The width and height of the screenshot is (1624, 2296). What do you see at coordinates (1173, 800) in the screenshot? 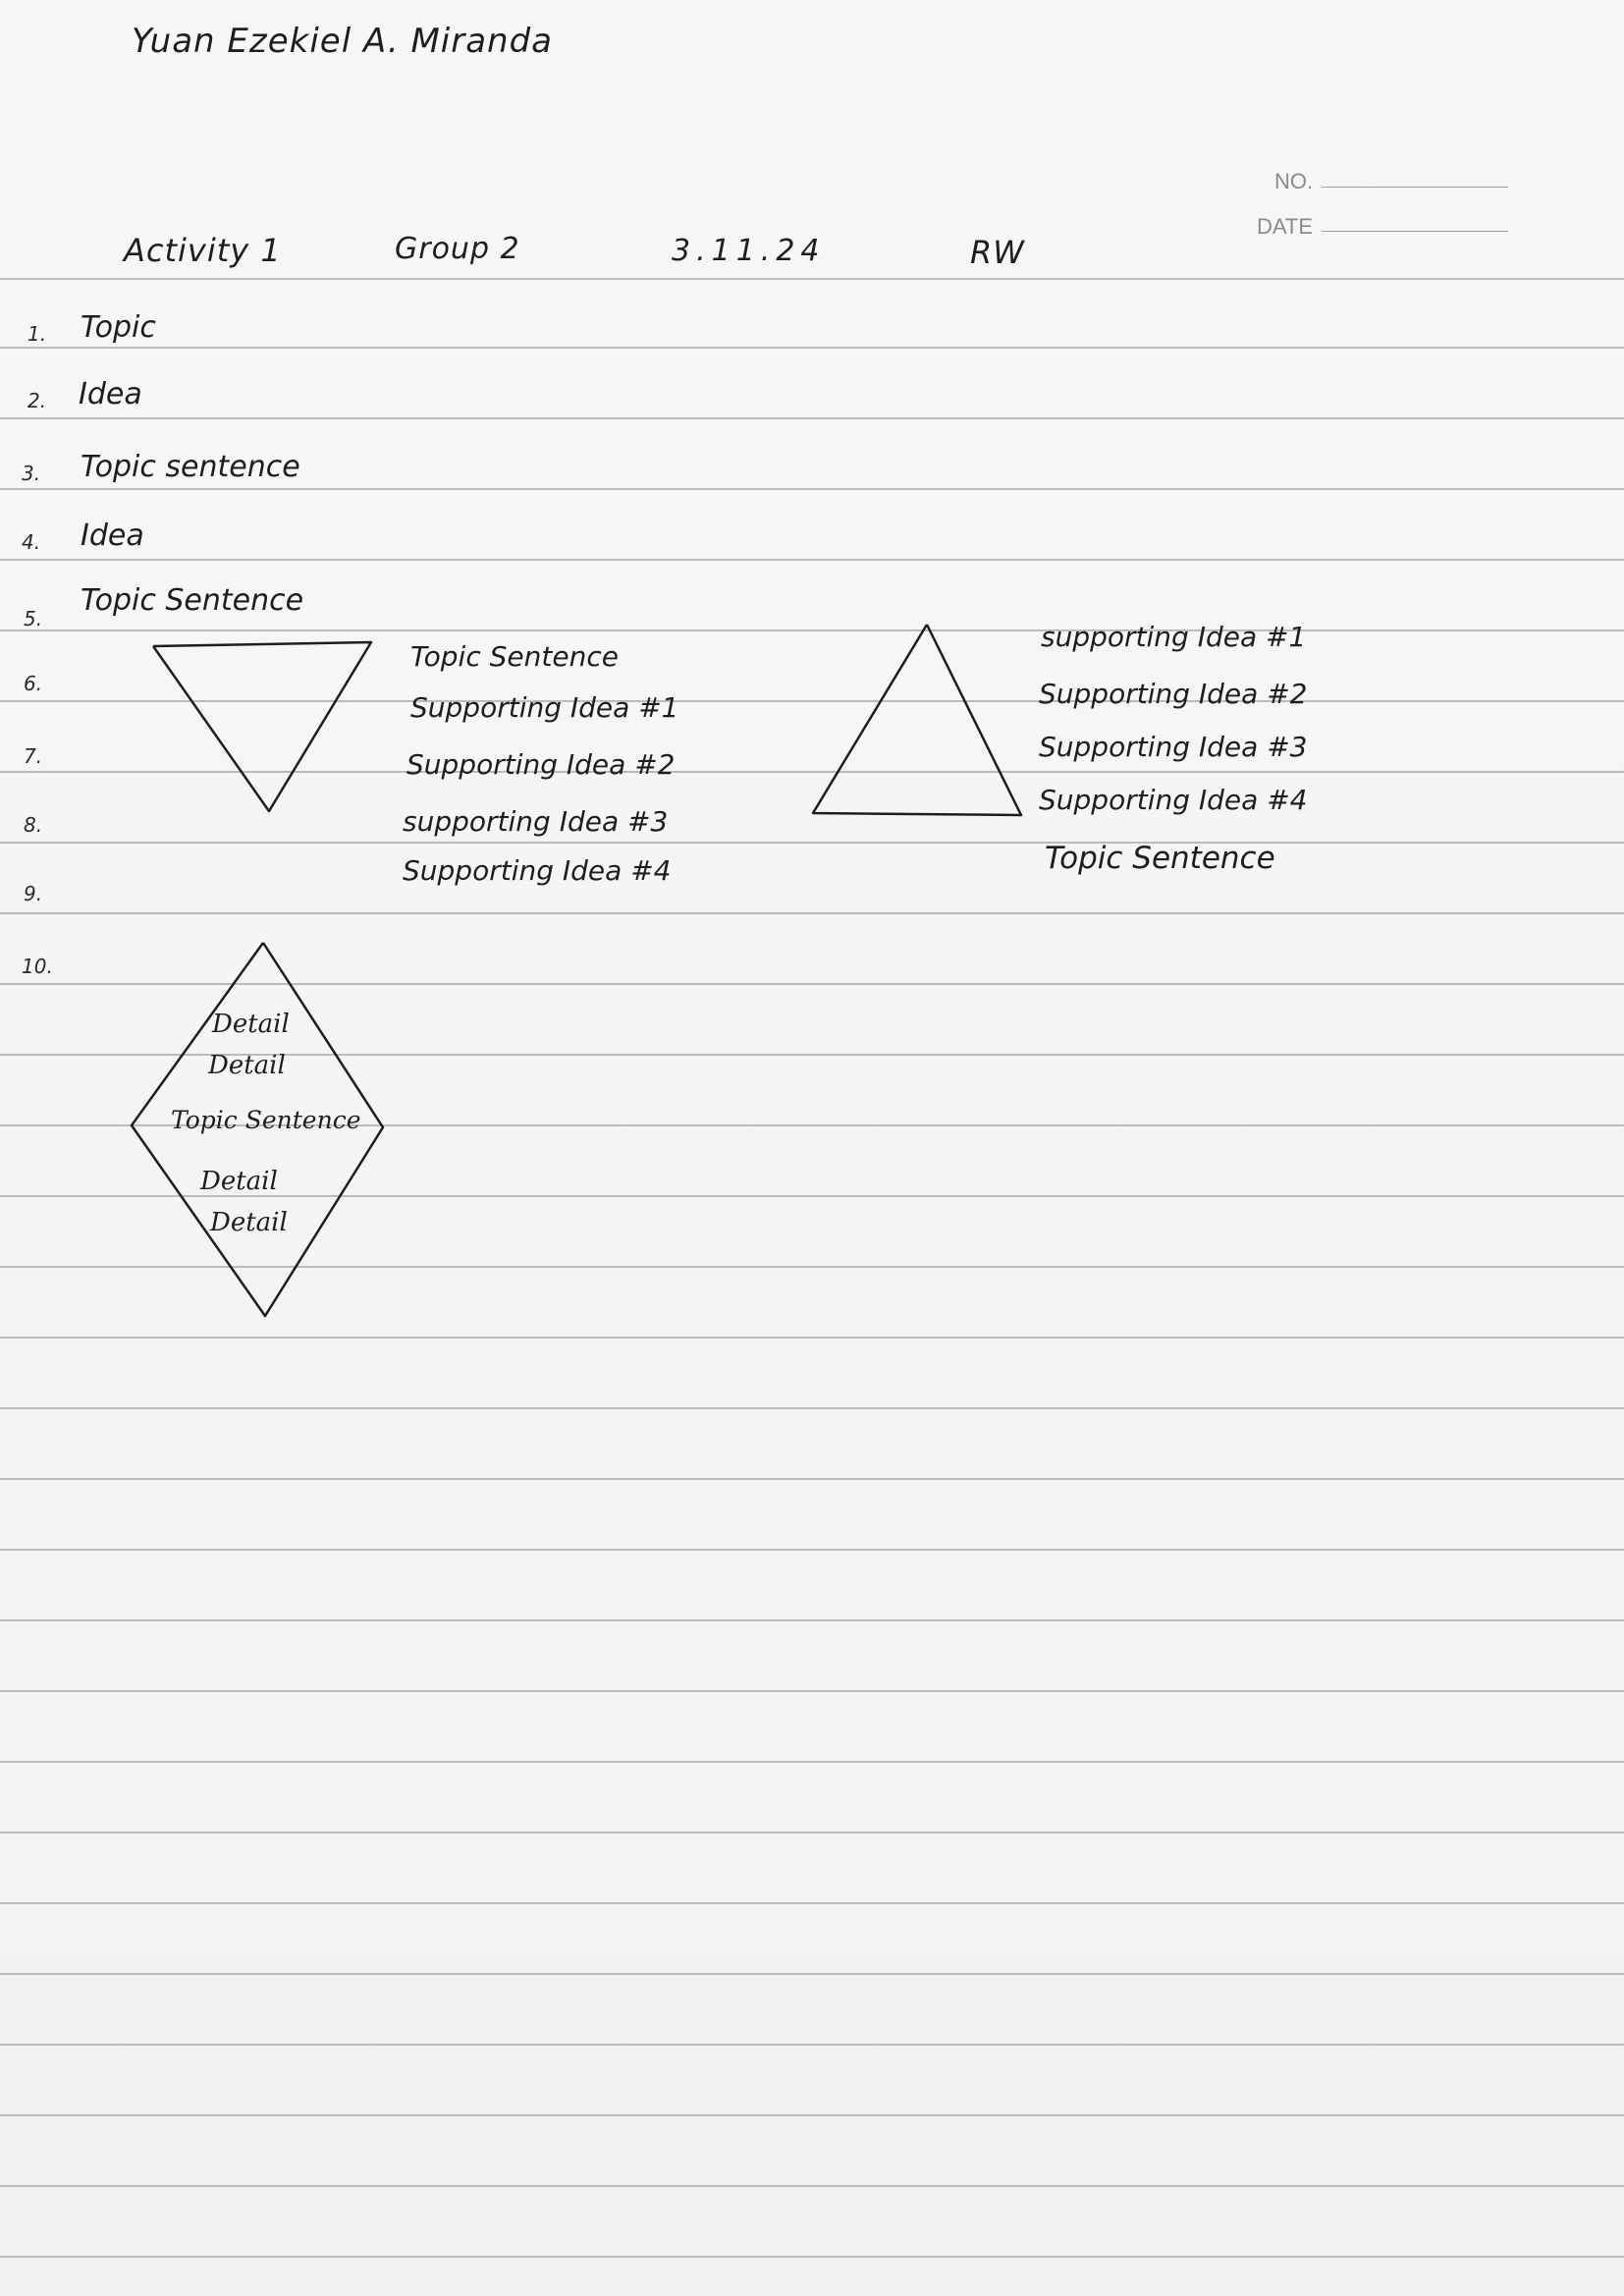
I see `upright-triangle-label: Supporting Idea #4` at bounding box center [1173, 800].